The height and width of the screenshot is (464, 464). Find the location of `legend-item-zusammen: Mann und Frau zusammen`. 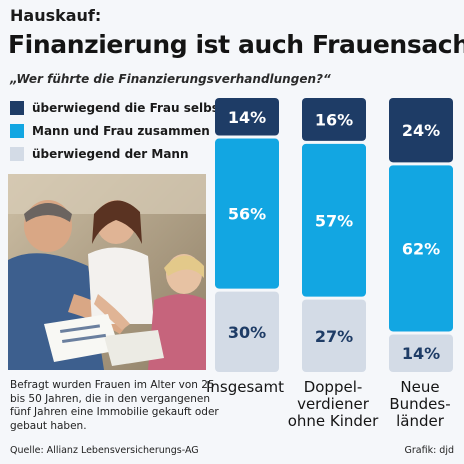

legend-item-zusammen: Mann und Frau zusammen is located at coordinates (117, 130).